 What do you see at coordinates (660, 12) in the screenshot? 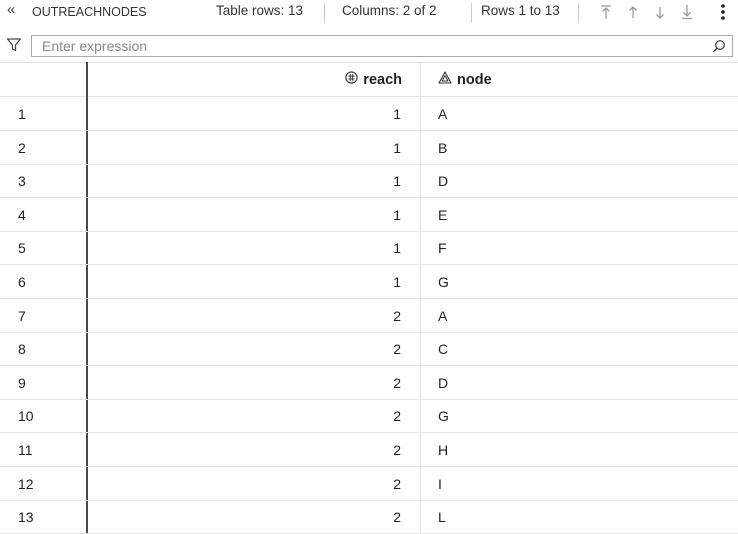
I see `next-row-icon` at bounding box center [660, 12].